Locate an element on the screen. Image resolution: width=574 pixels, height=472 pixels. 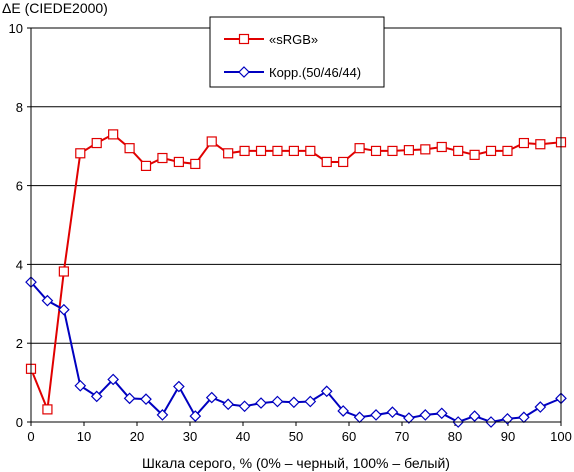
x-tick-label: 40 is located at coordinates (243, 436).